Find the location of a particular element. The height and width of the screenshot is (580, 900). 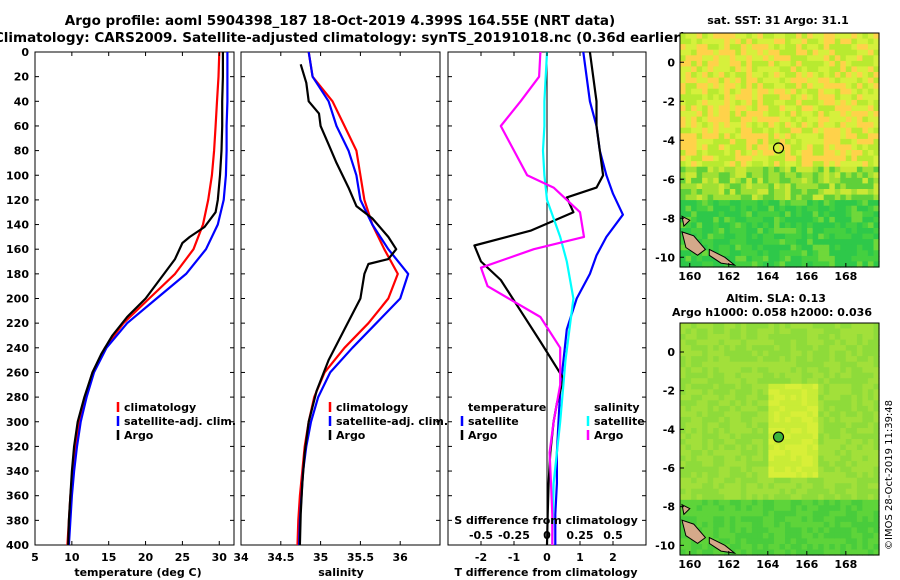

map-x-tick-label: 162 is located at coordinates (728, 276).